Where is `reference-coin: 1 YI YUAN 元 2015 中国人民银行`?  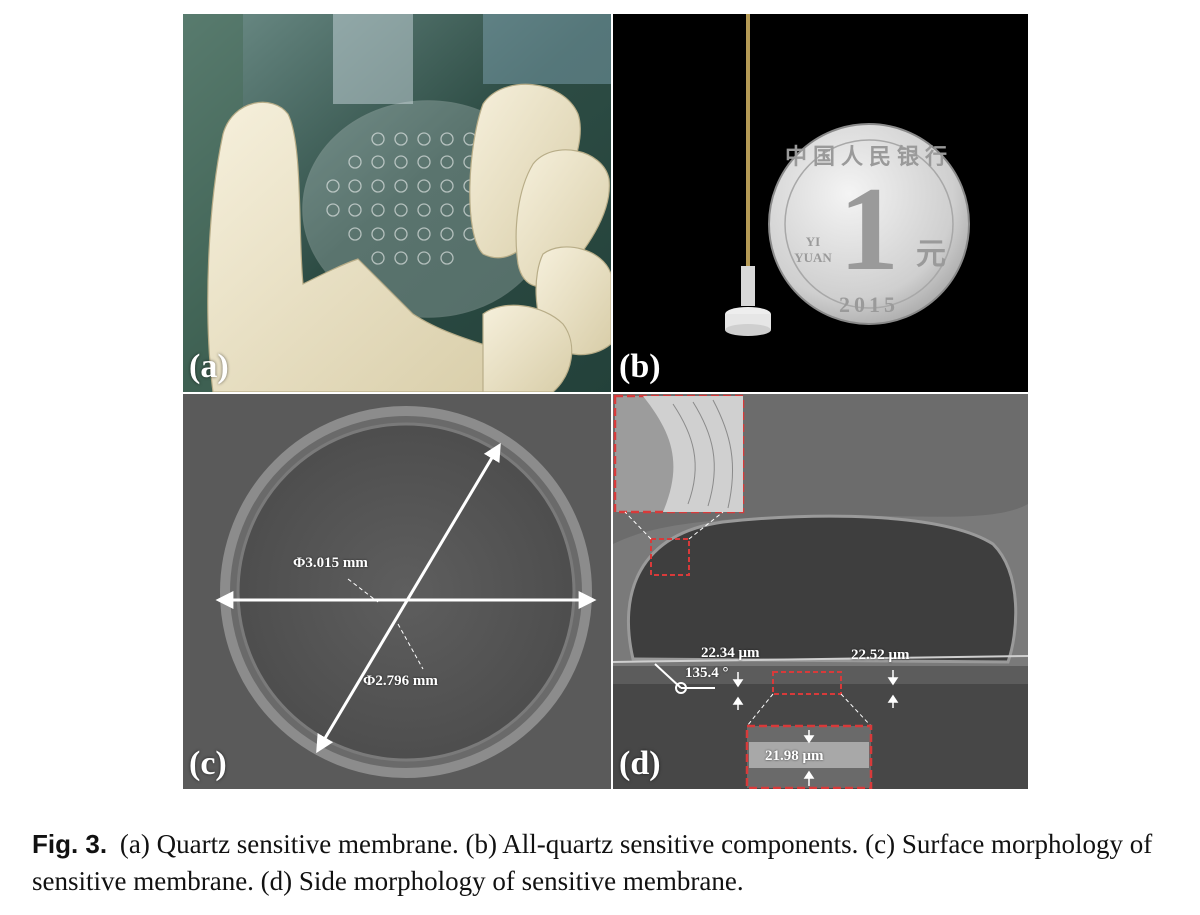
reference-coin: 1 YI YUAN 元 2015 中国人民银行 is located at coordinates (869, 224).